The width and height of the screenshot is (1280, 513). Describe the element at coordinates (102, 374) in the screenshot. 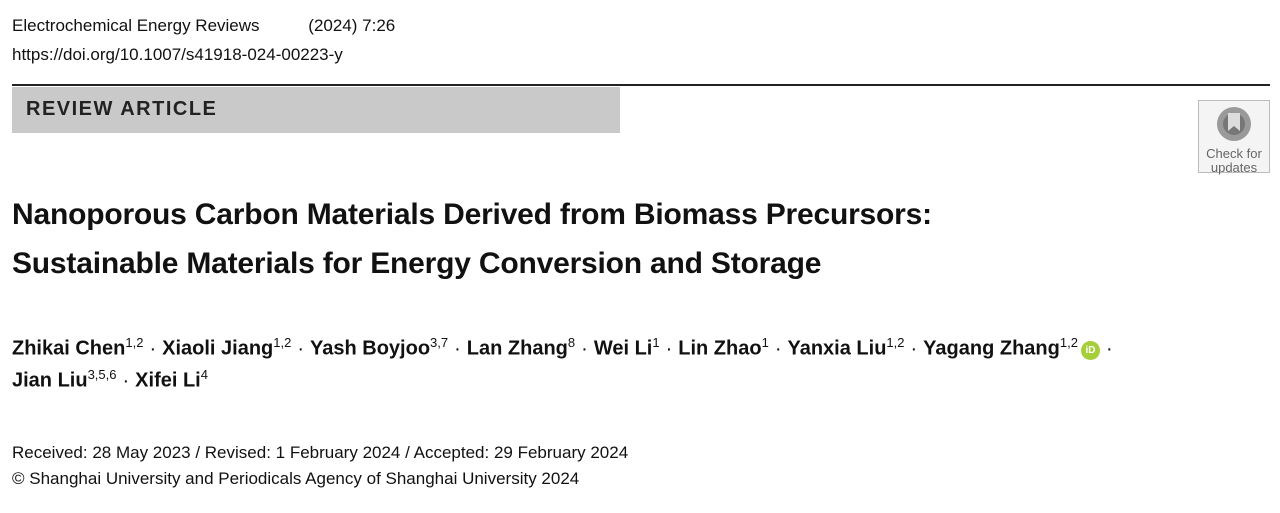

I see `affiliation: 3,5,6` at that location.